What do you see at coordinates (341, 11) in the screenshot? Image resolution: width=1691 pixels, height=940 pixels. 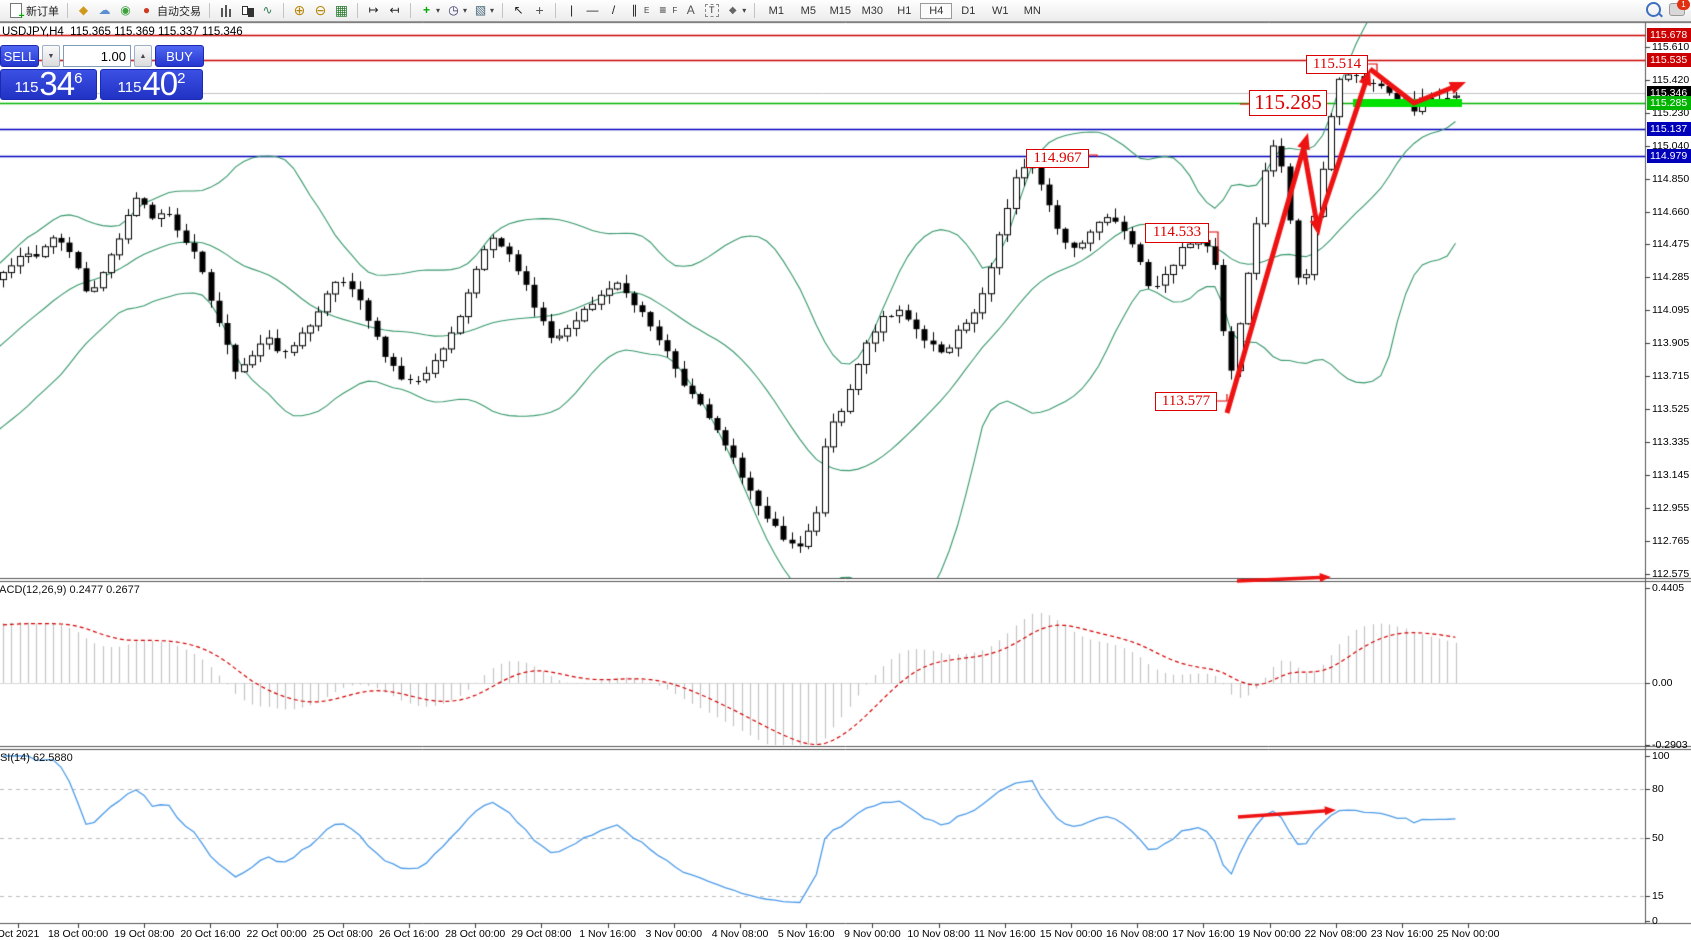 I see `tile-windows-button: ▦` at bounding box center [341, 11].